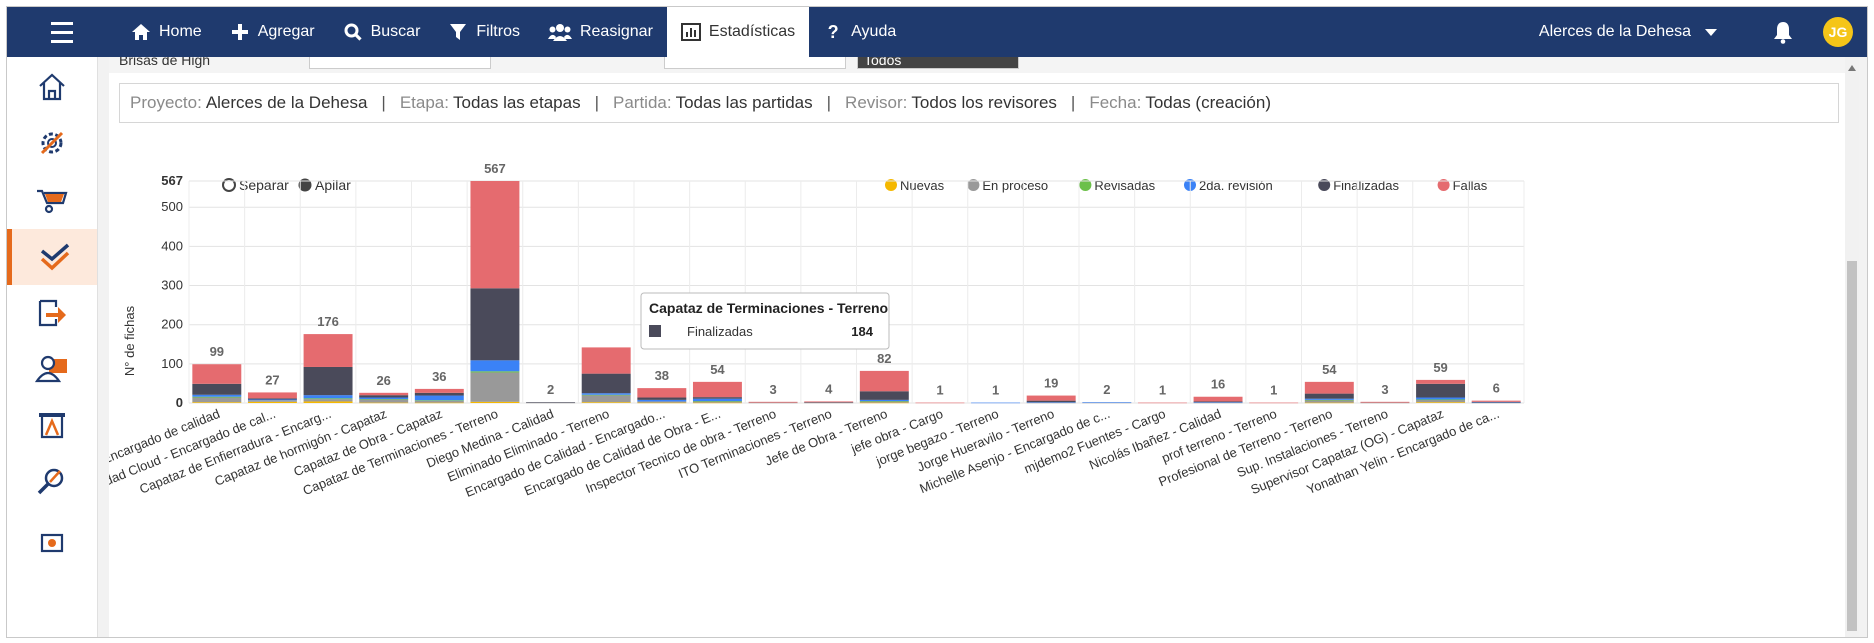  What do you see at coordinates (52, 143) in the screenshot?
I see `sidebar-item-settings` at bounding box center [52, 143].